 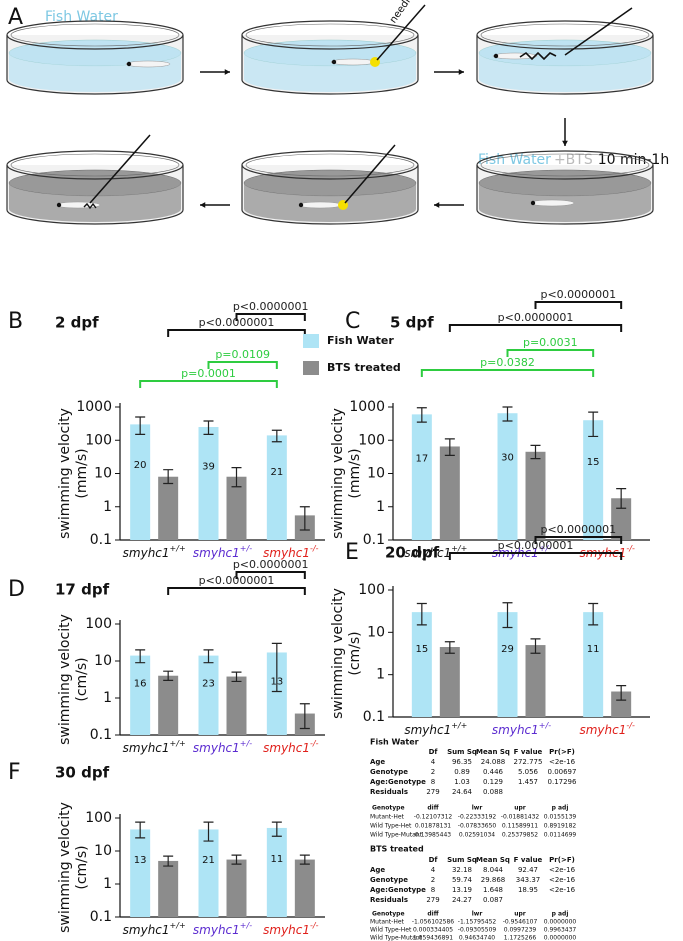 I want to click on table-header: Genotype, so click(x=388, y=808).